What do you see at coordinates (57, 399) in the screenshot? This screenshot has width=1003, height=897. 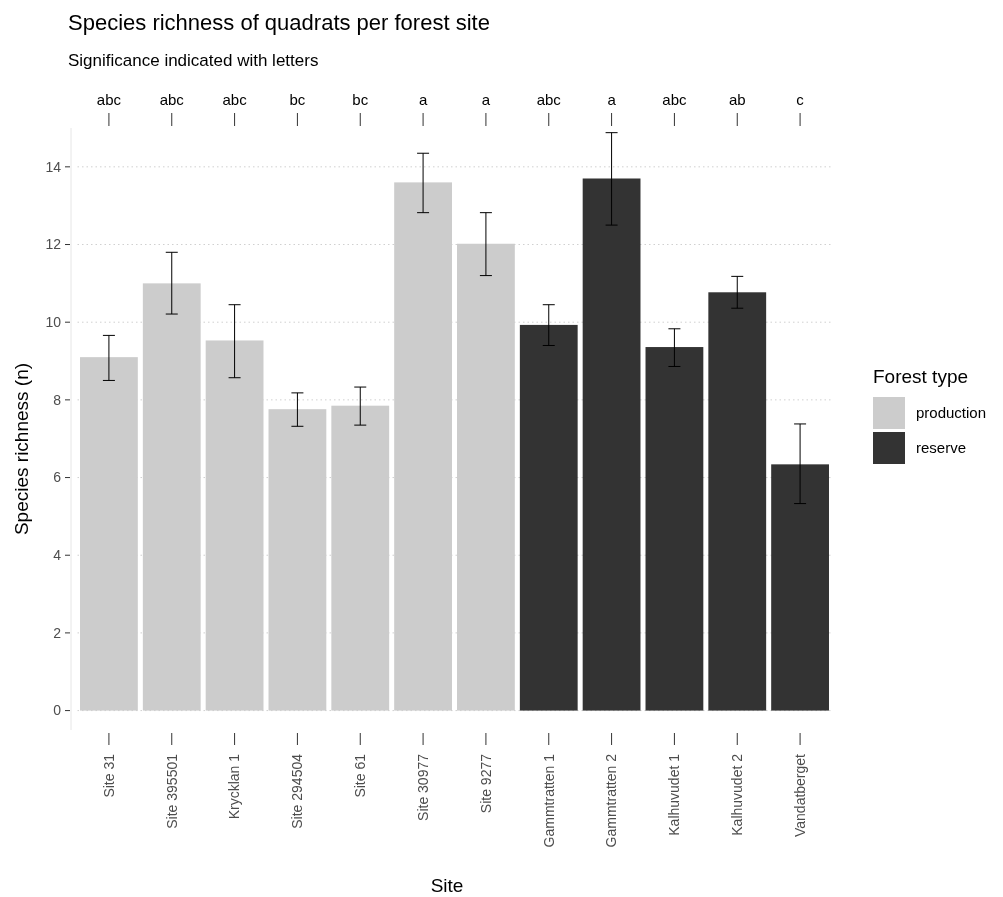 I see `y-tick-label: 8` at bounding box center [57, 399].